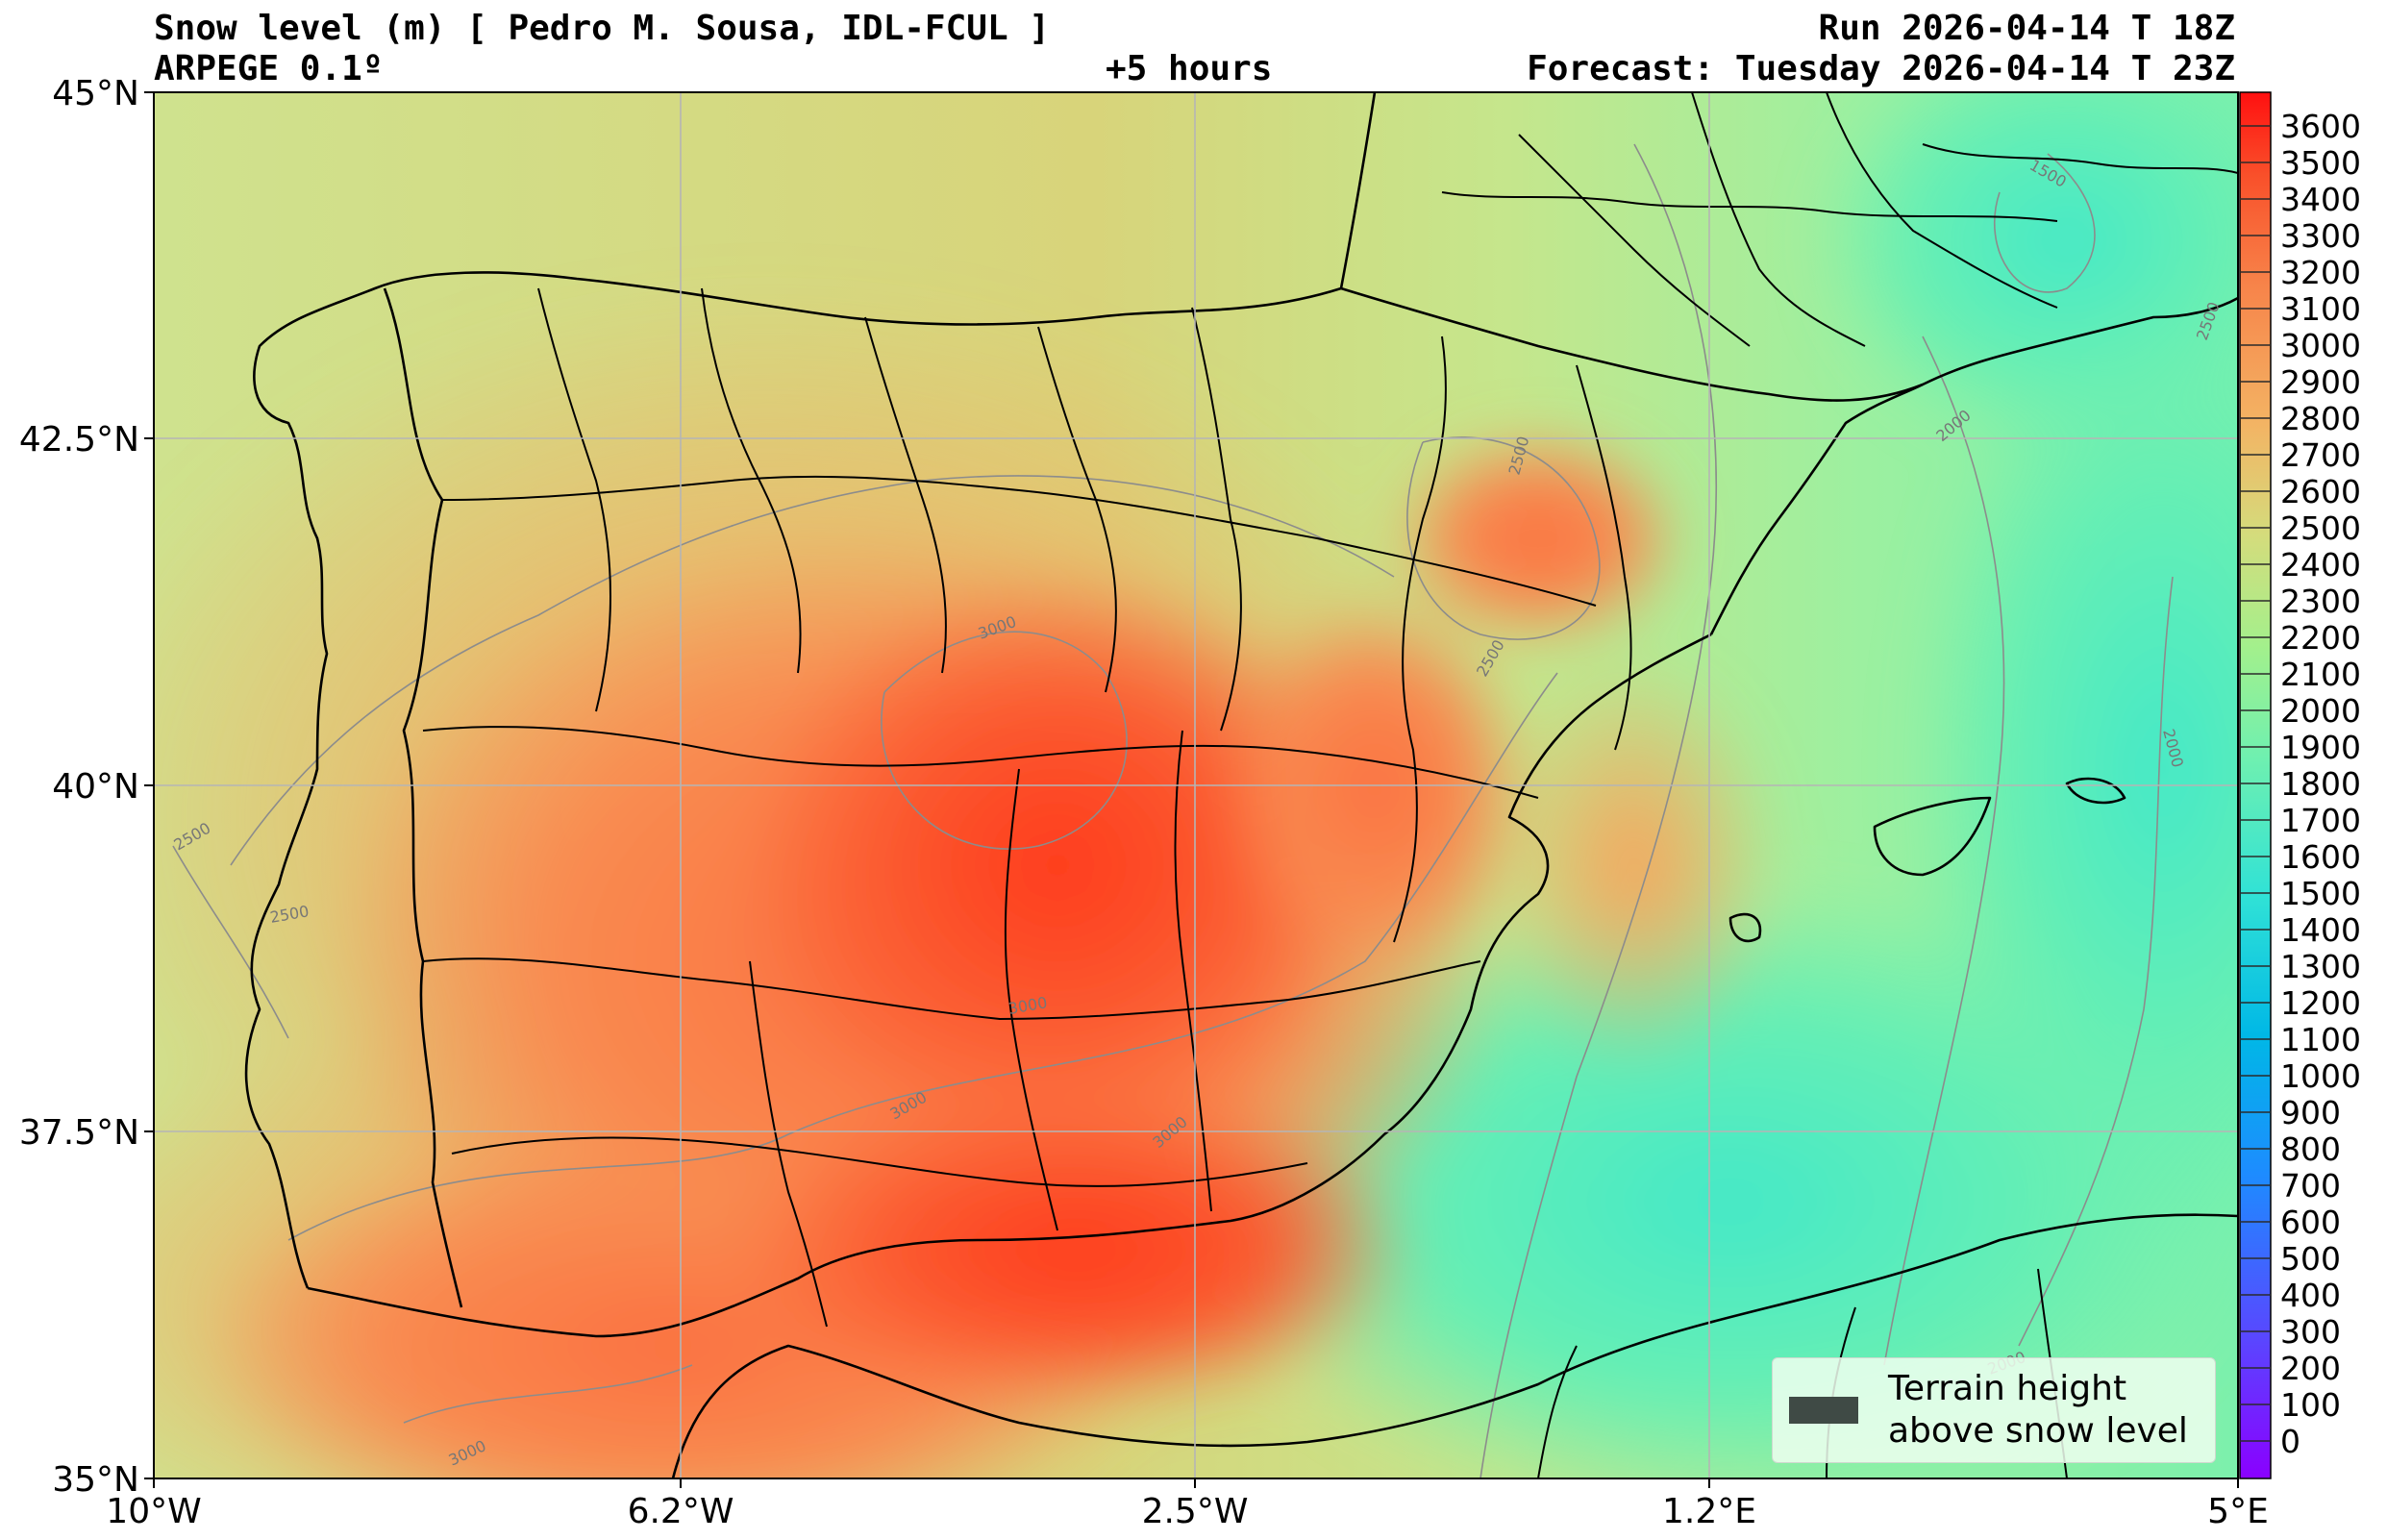  Describe the element at coordinates (2320, 711) in the screenshot. I see `colorbar-tick-label: 2000` at that location.